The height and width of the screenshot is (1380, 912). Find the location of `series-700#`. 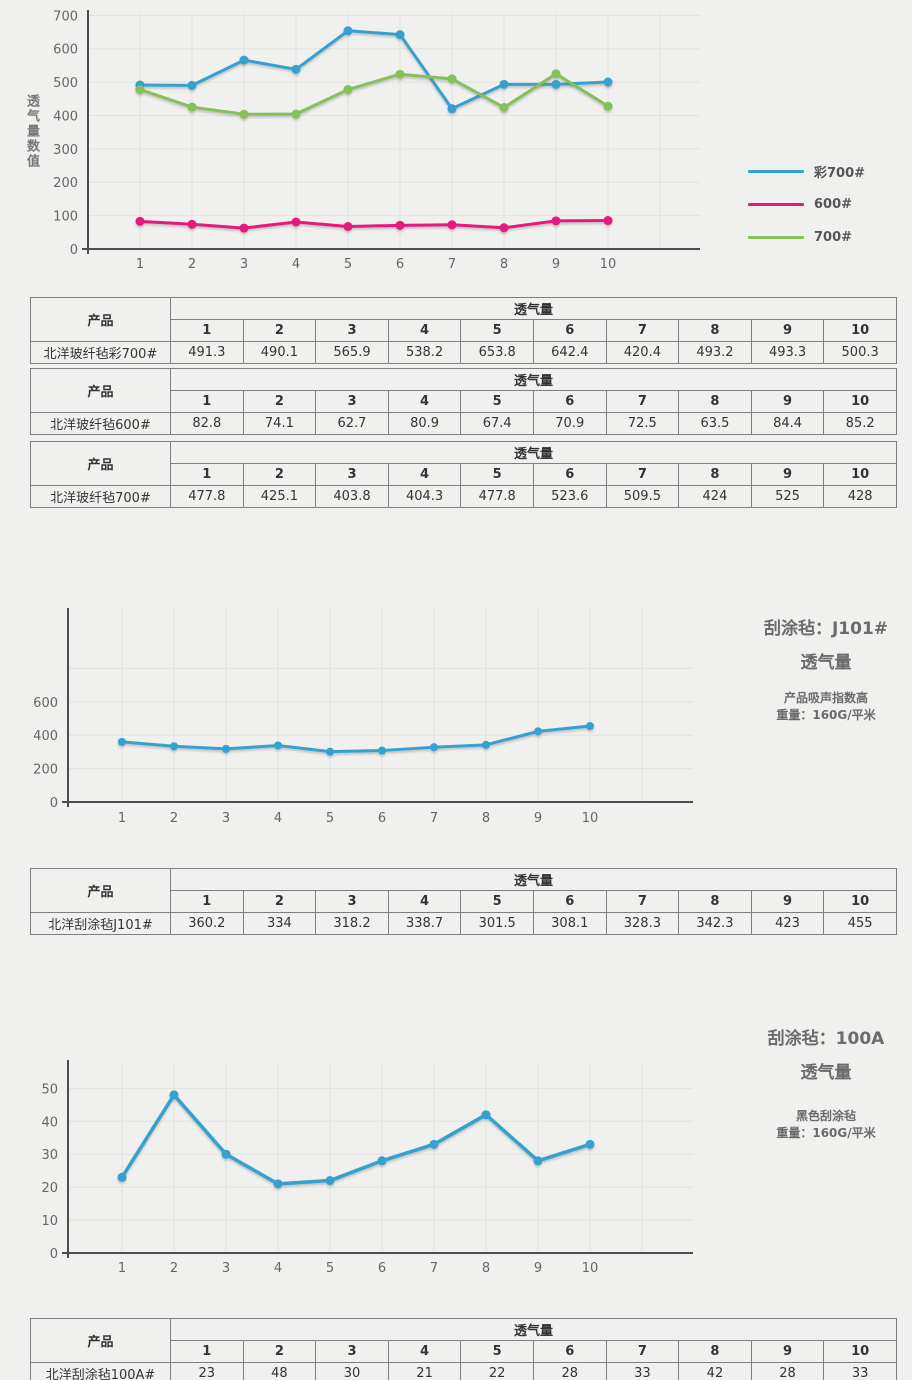

series-700# is located at coordinates (374, 94).